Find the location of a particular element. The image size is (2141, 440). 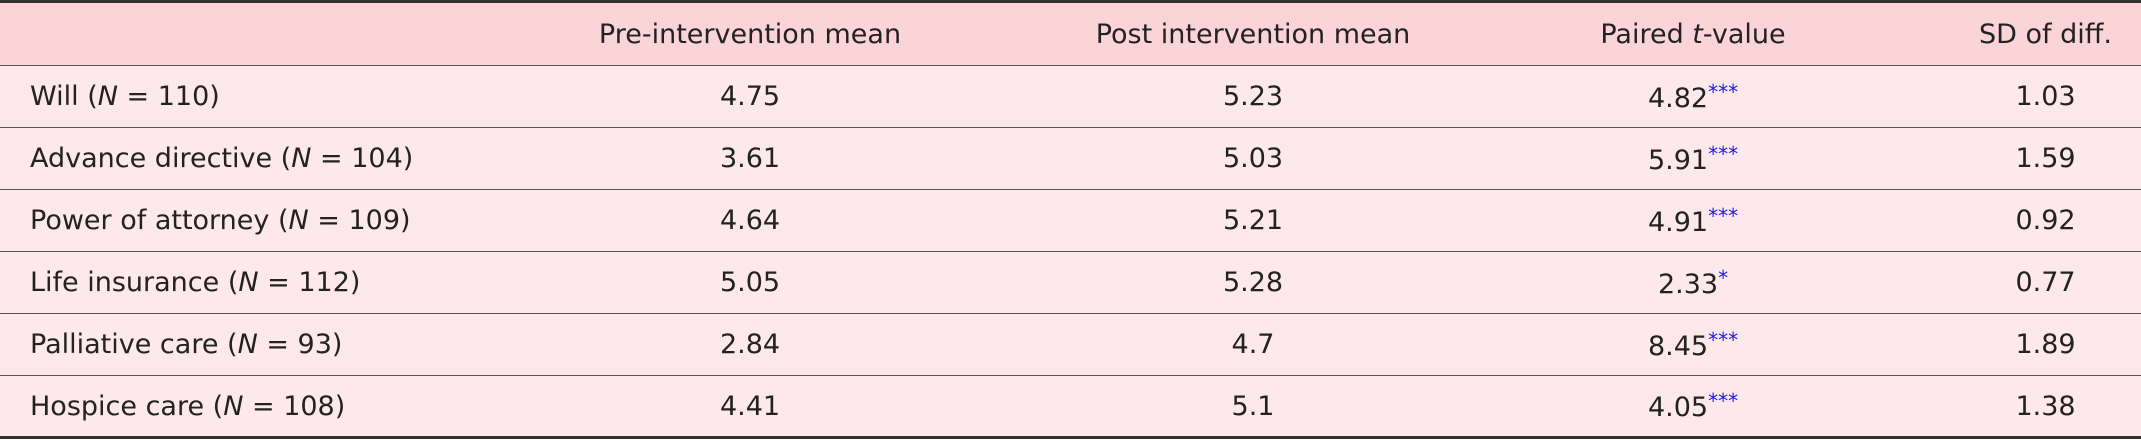

t-cell: 8.45*** is located at coordinates (1738, 345).